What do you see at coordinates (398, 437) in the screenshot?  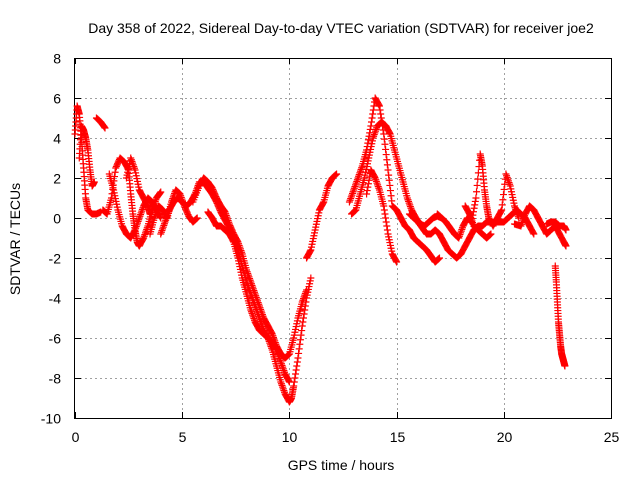 I see `x-tick-label: 15` at bounding box center [398, 437].